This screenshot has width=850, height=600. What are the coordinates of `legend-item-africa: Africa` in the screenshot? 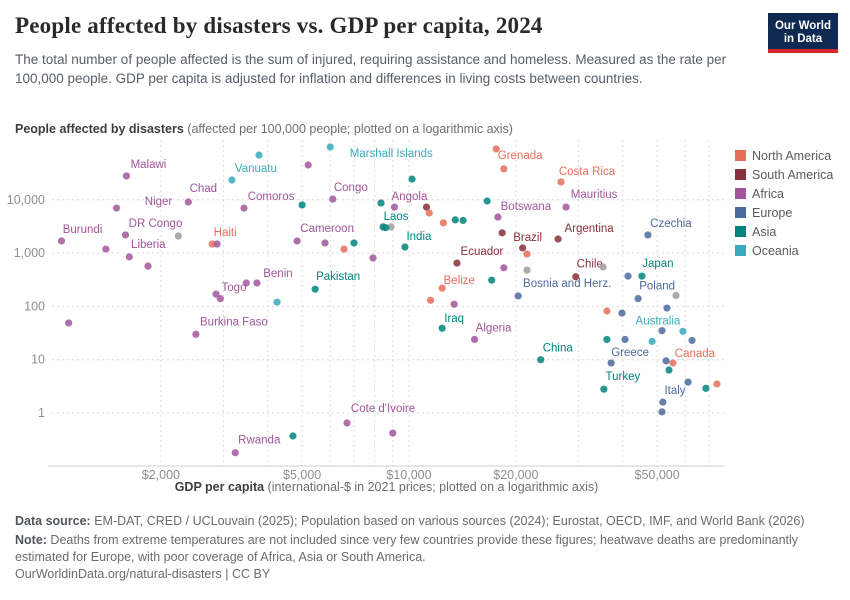 It's located at (784, 193).